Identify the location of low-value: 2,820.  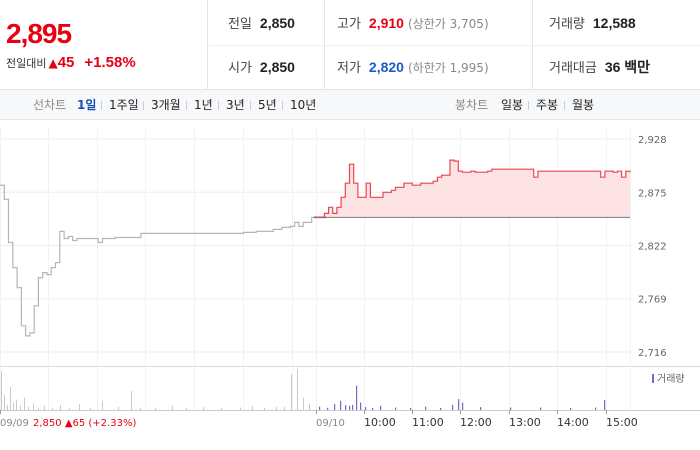
(386, 67).